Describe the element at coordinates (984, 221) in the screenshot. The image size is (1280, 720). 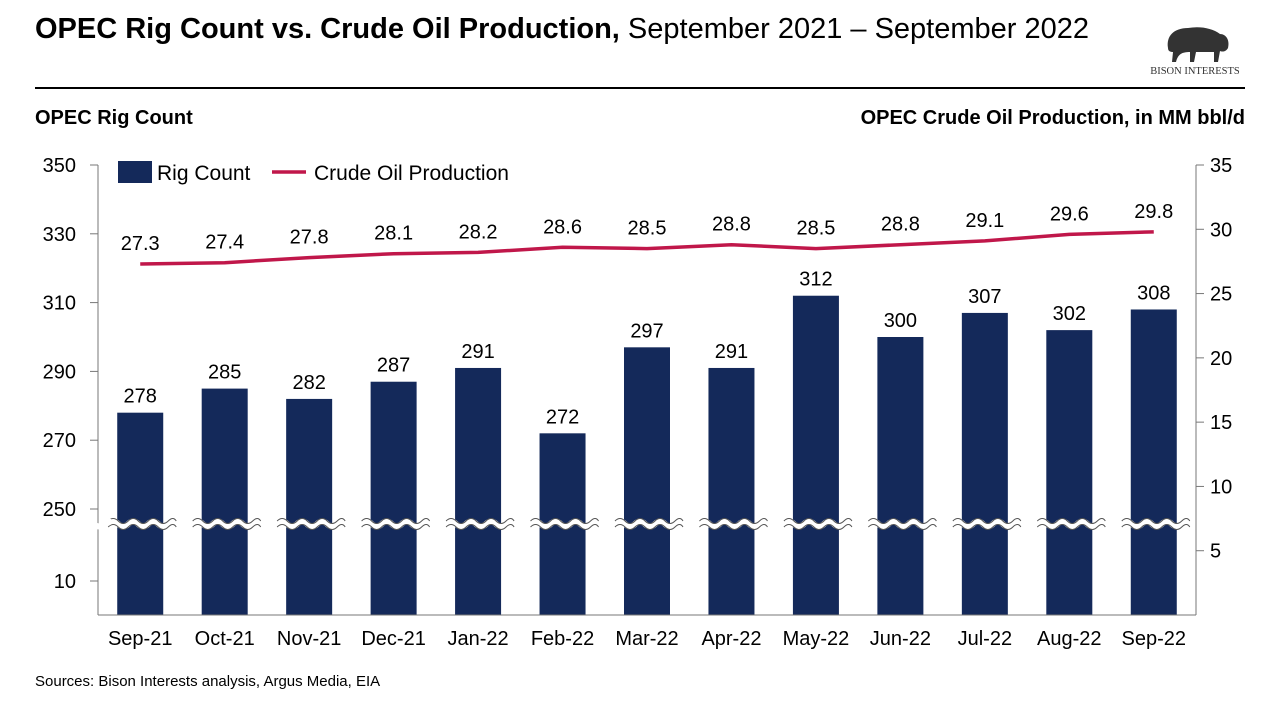
I see `line-label: 29.1` at that location.